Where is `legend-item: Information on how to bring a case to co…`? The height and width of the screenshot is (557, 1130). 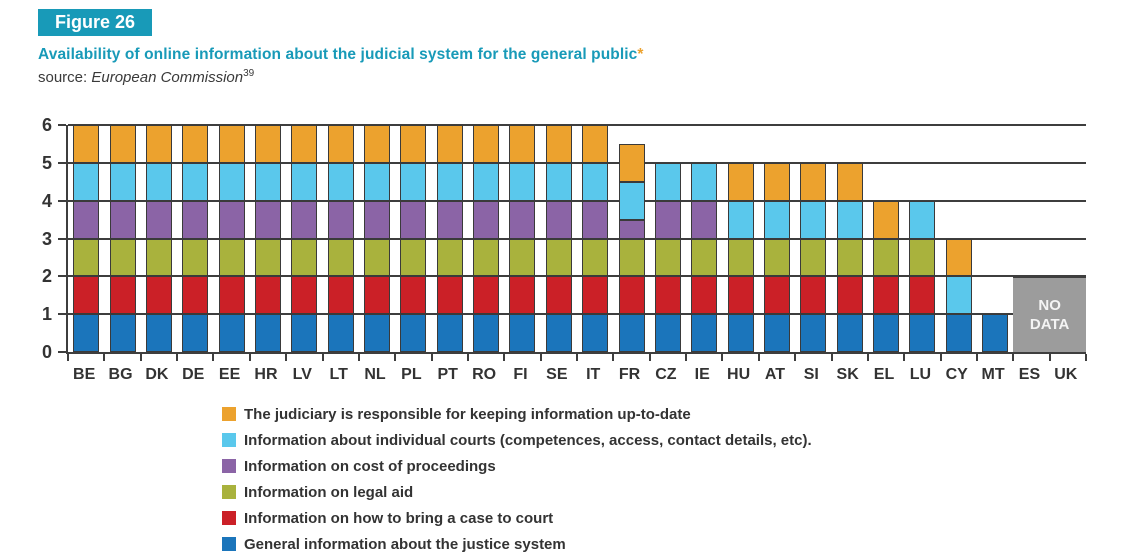 legend-item: Information on how to bring a case to co… is located at coordinates (517, 518).